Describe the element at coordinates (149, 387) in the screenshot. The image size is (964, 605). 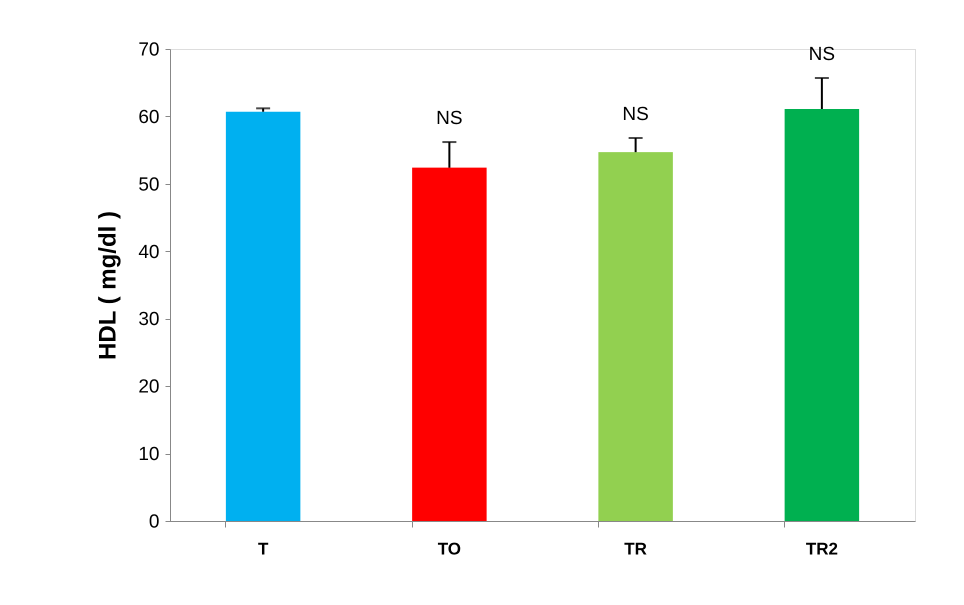
I see `y-tick-label: 20` at that location.